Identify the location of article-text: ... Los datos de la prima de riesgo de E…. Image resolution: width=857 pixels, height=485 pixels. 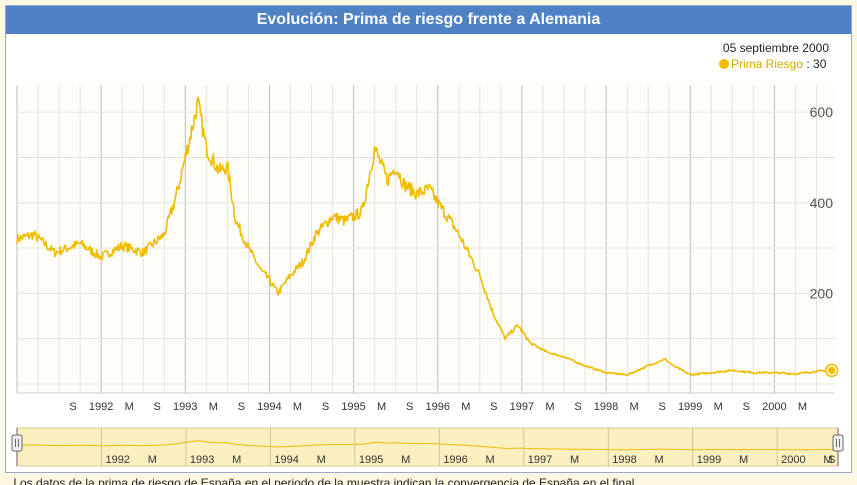
(317, 480).